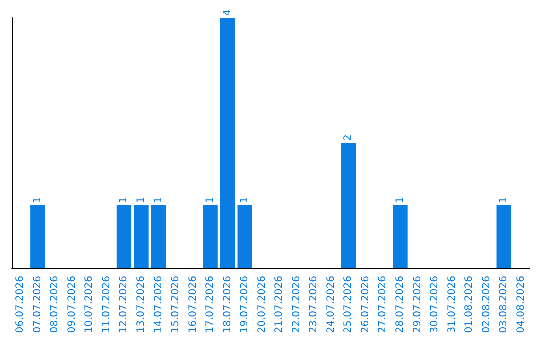  Describe the element at coordinates (366, 305) in the screenshot. I see `x-tick-label: 26.07.2026` at that location.